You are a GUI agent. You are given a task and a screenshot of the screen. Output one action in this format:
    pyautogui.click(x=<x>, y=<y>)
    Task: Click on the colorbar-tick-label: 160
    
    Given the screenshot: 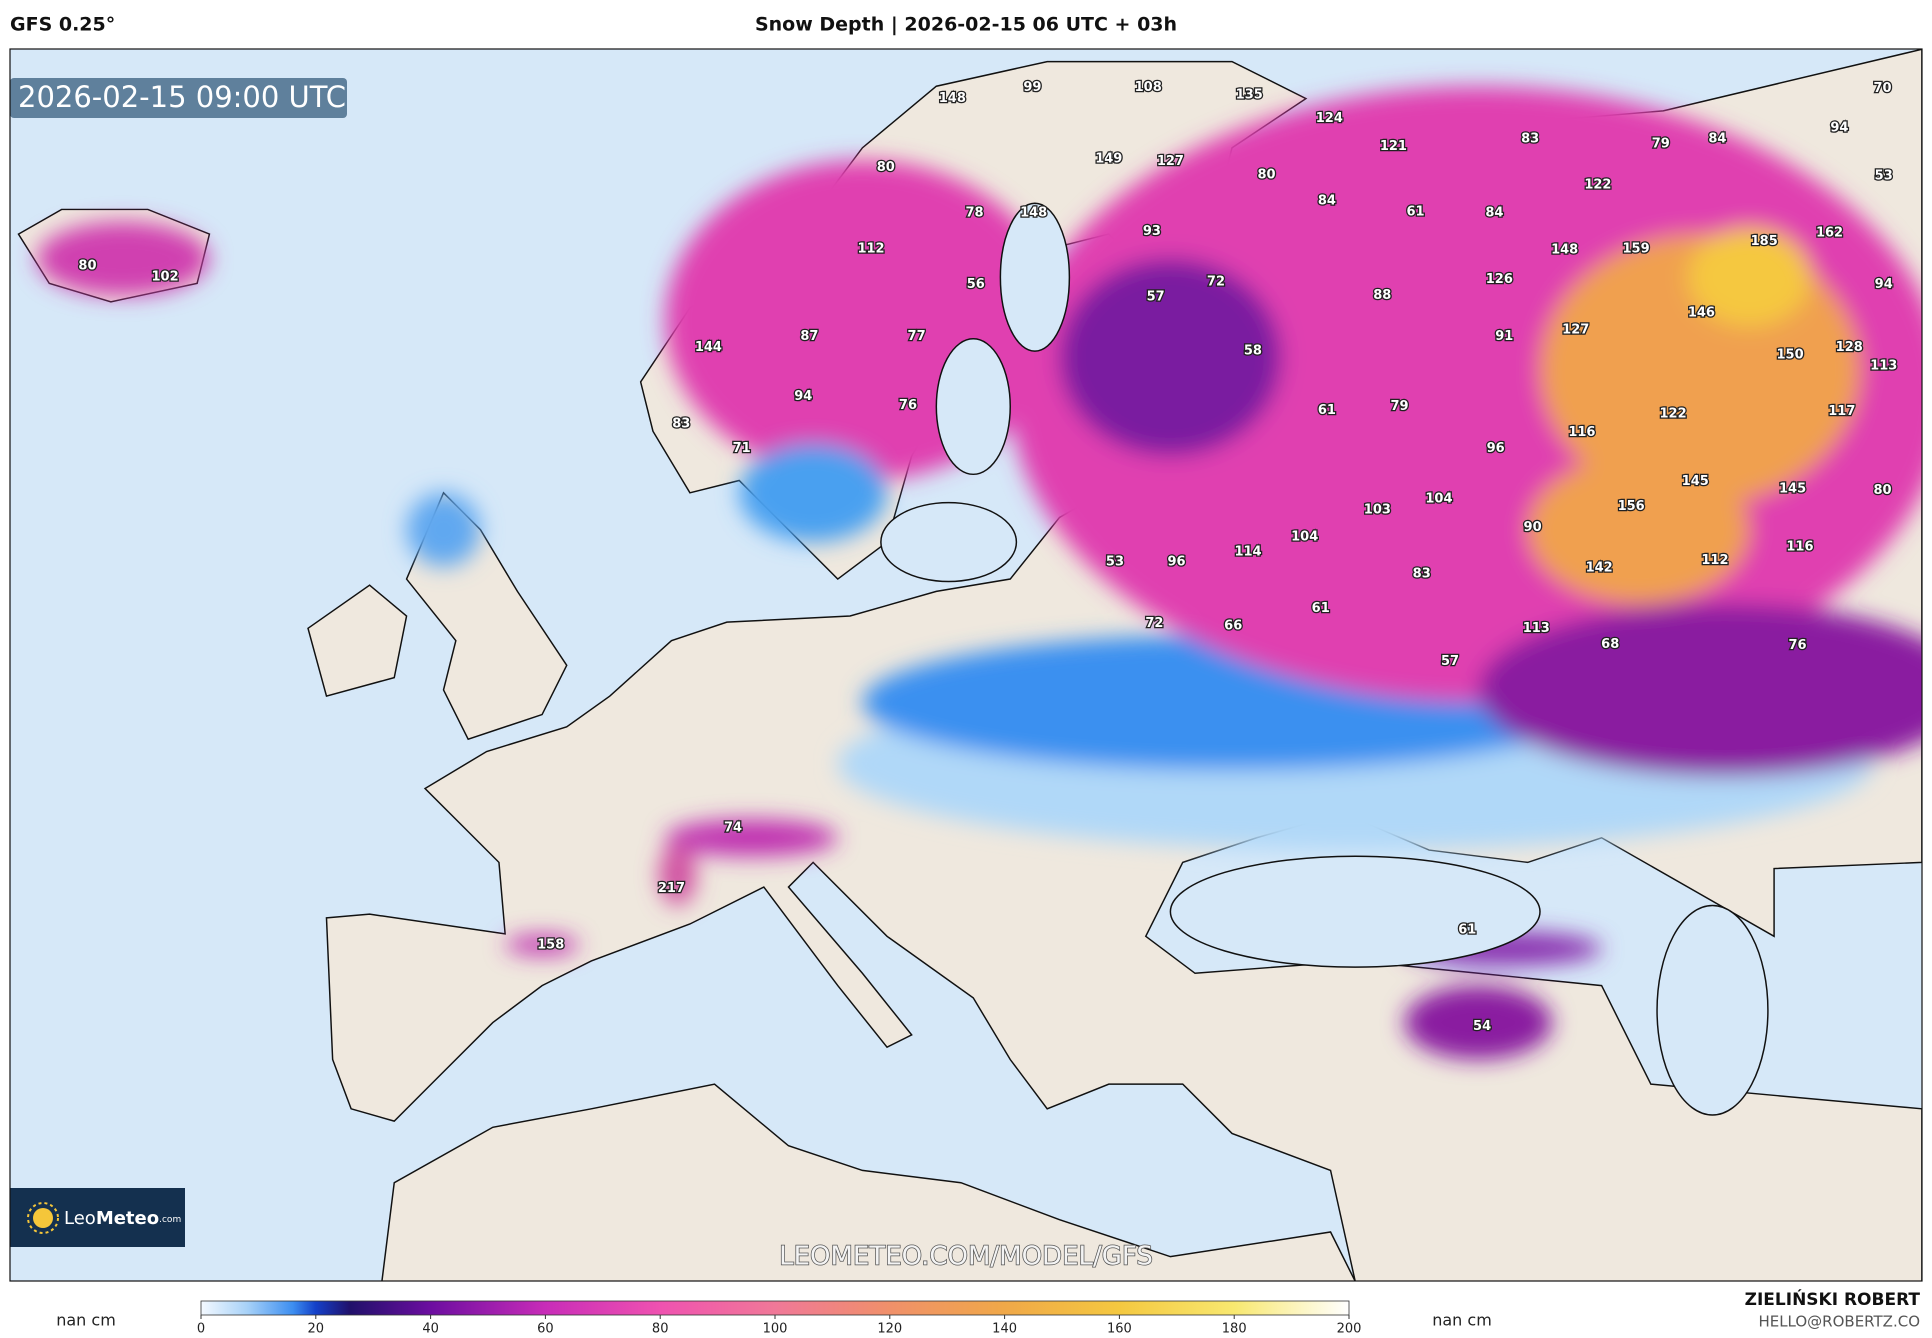 What is the action you would take?
    pyautogui.click(x=1119, y=1329)
    